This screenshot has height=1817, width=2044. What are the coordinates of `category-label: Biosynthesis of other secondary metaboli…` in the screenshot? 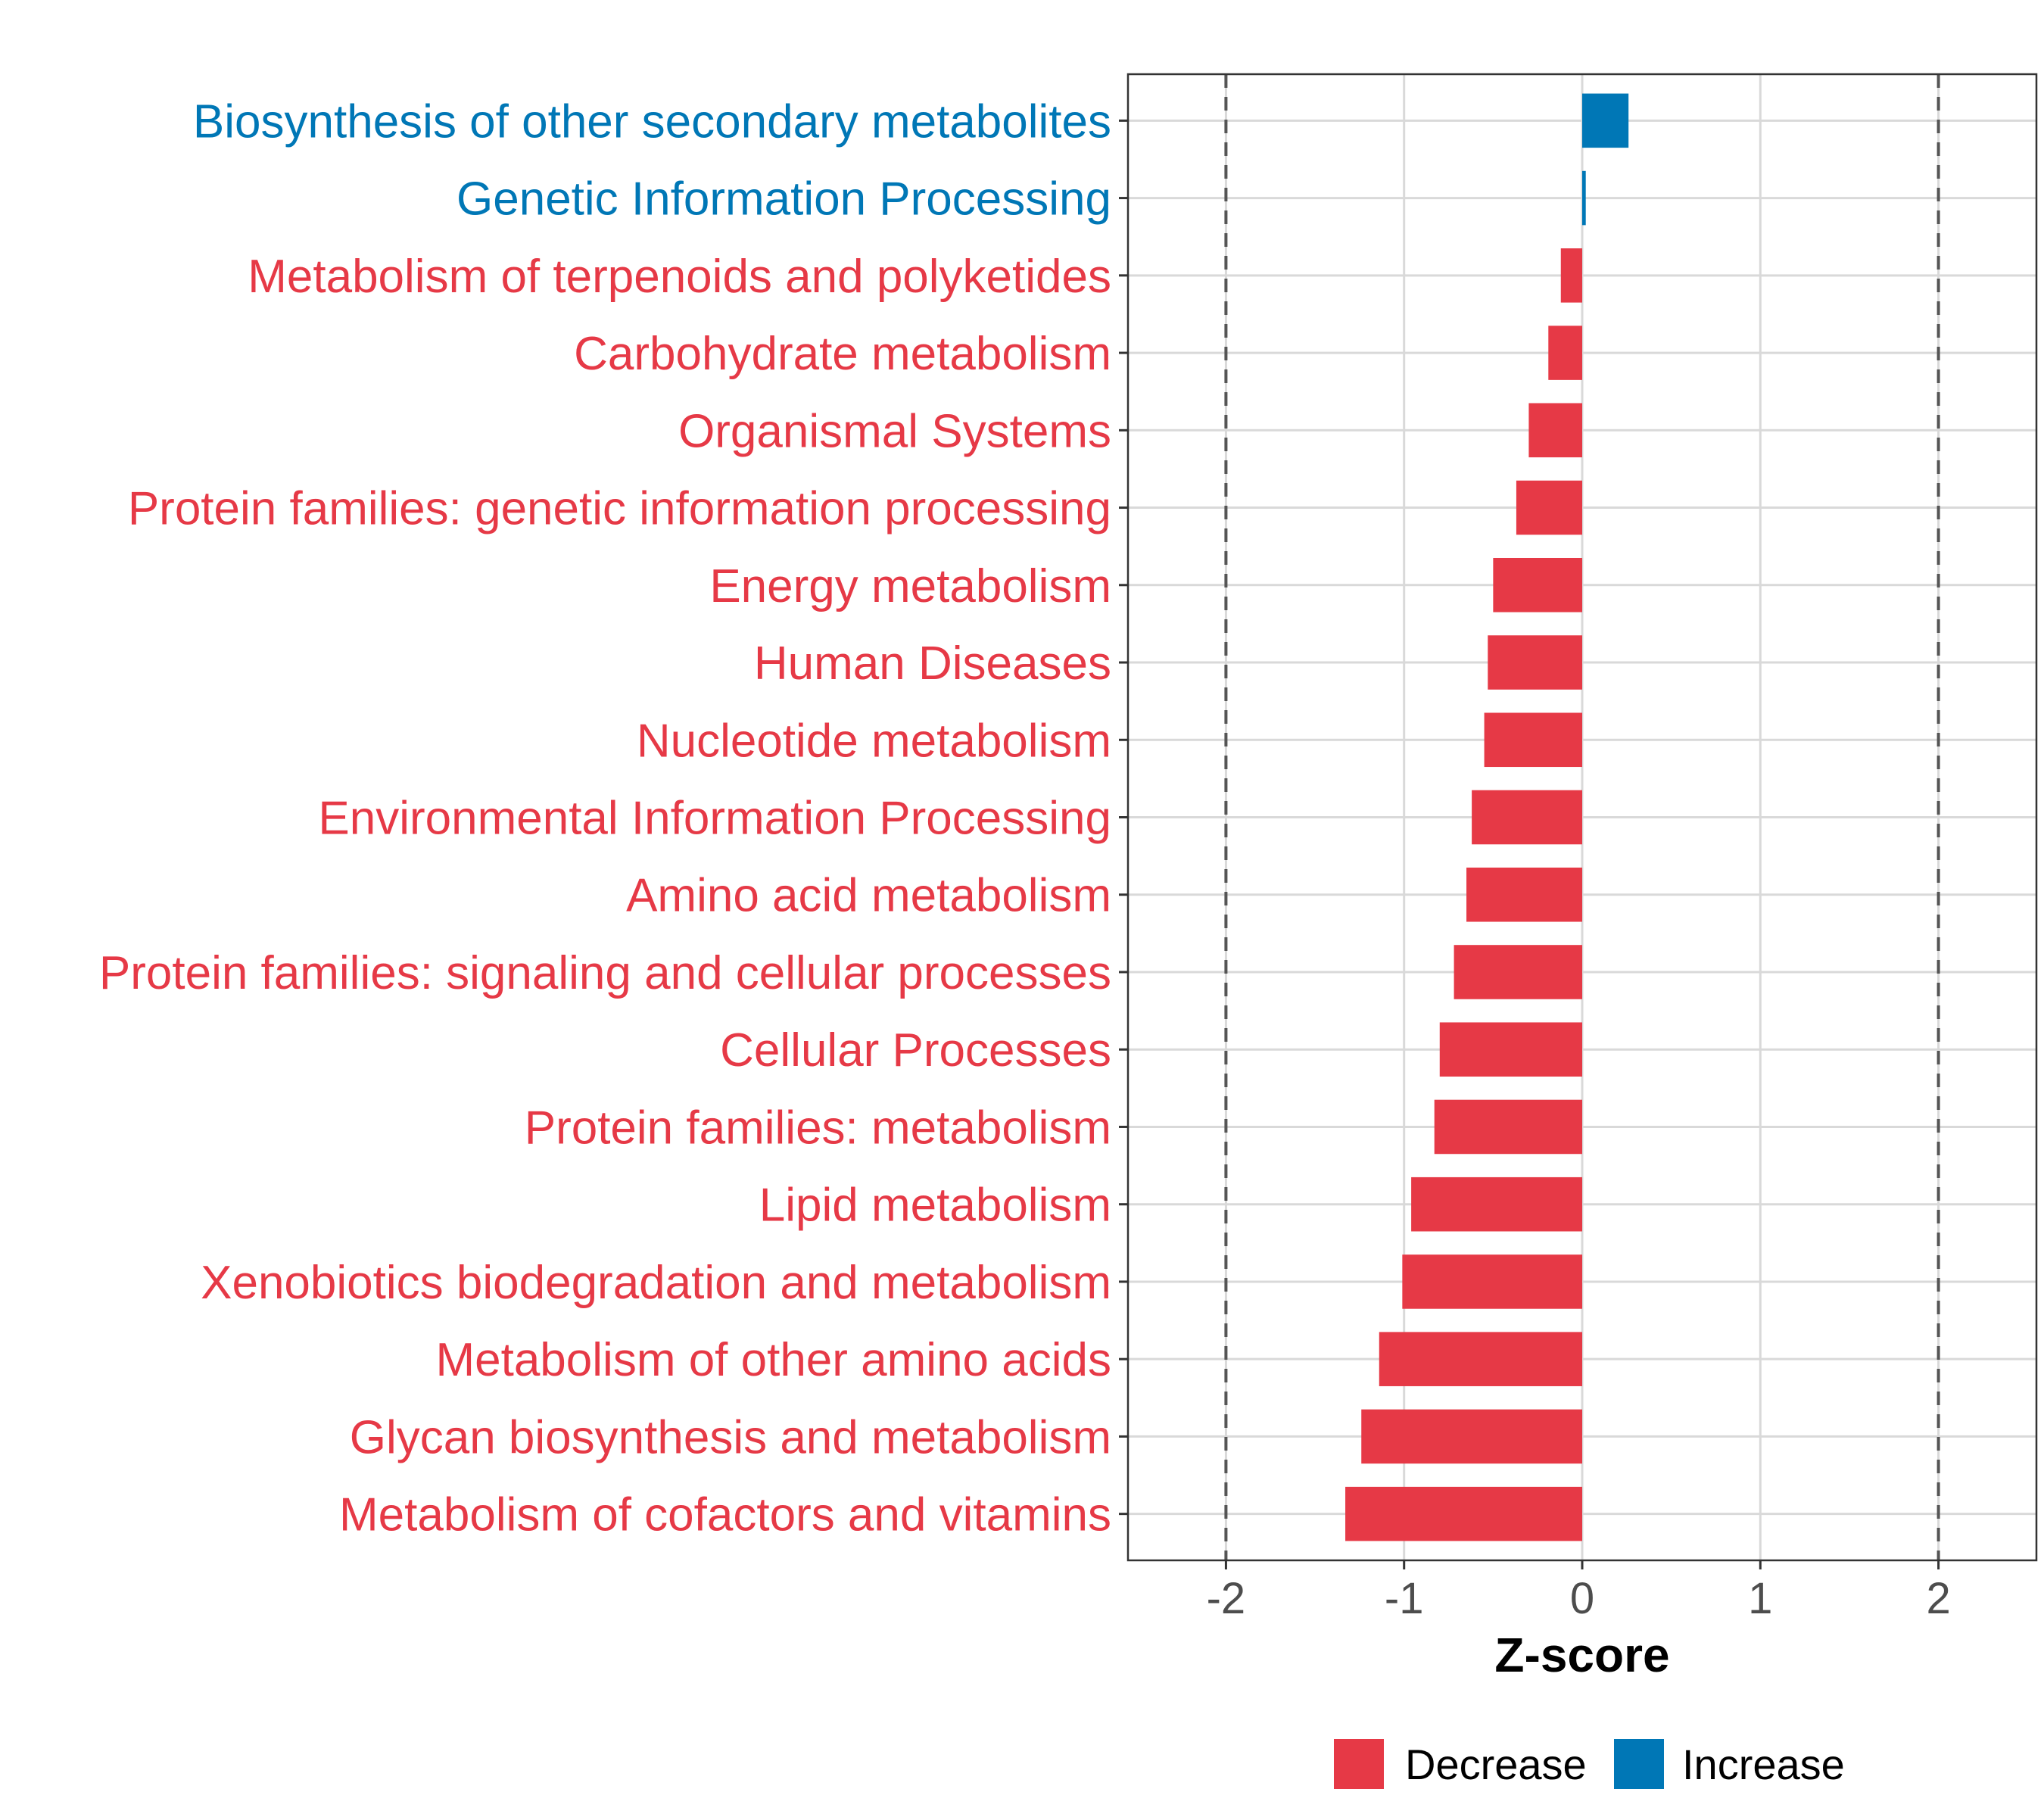 It's located at (652, 121).